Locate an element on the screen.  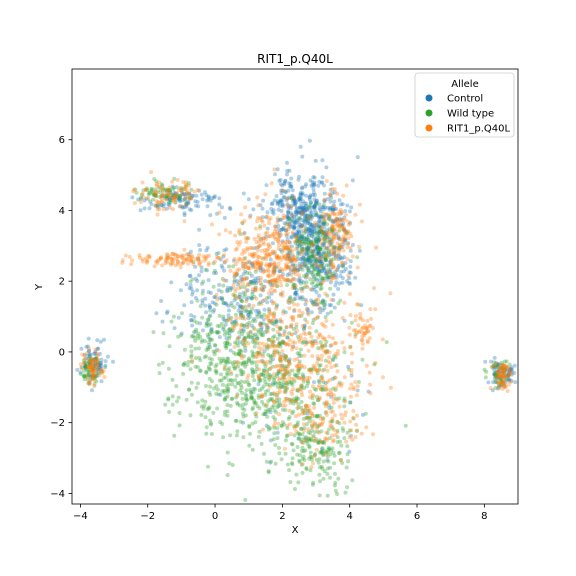
legend-title: Allele is located at coordinates (464, 84).